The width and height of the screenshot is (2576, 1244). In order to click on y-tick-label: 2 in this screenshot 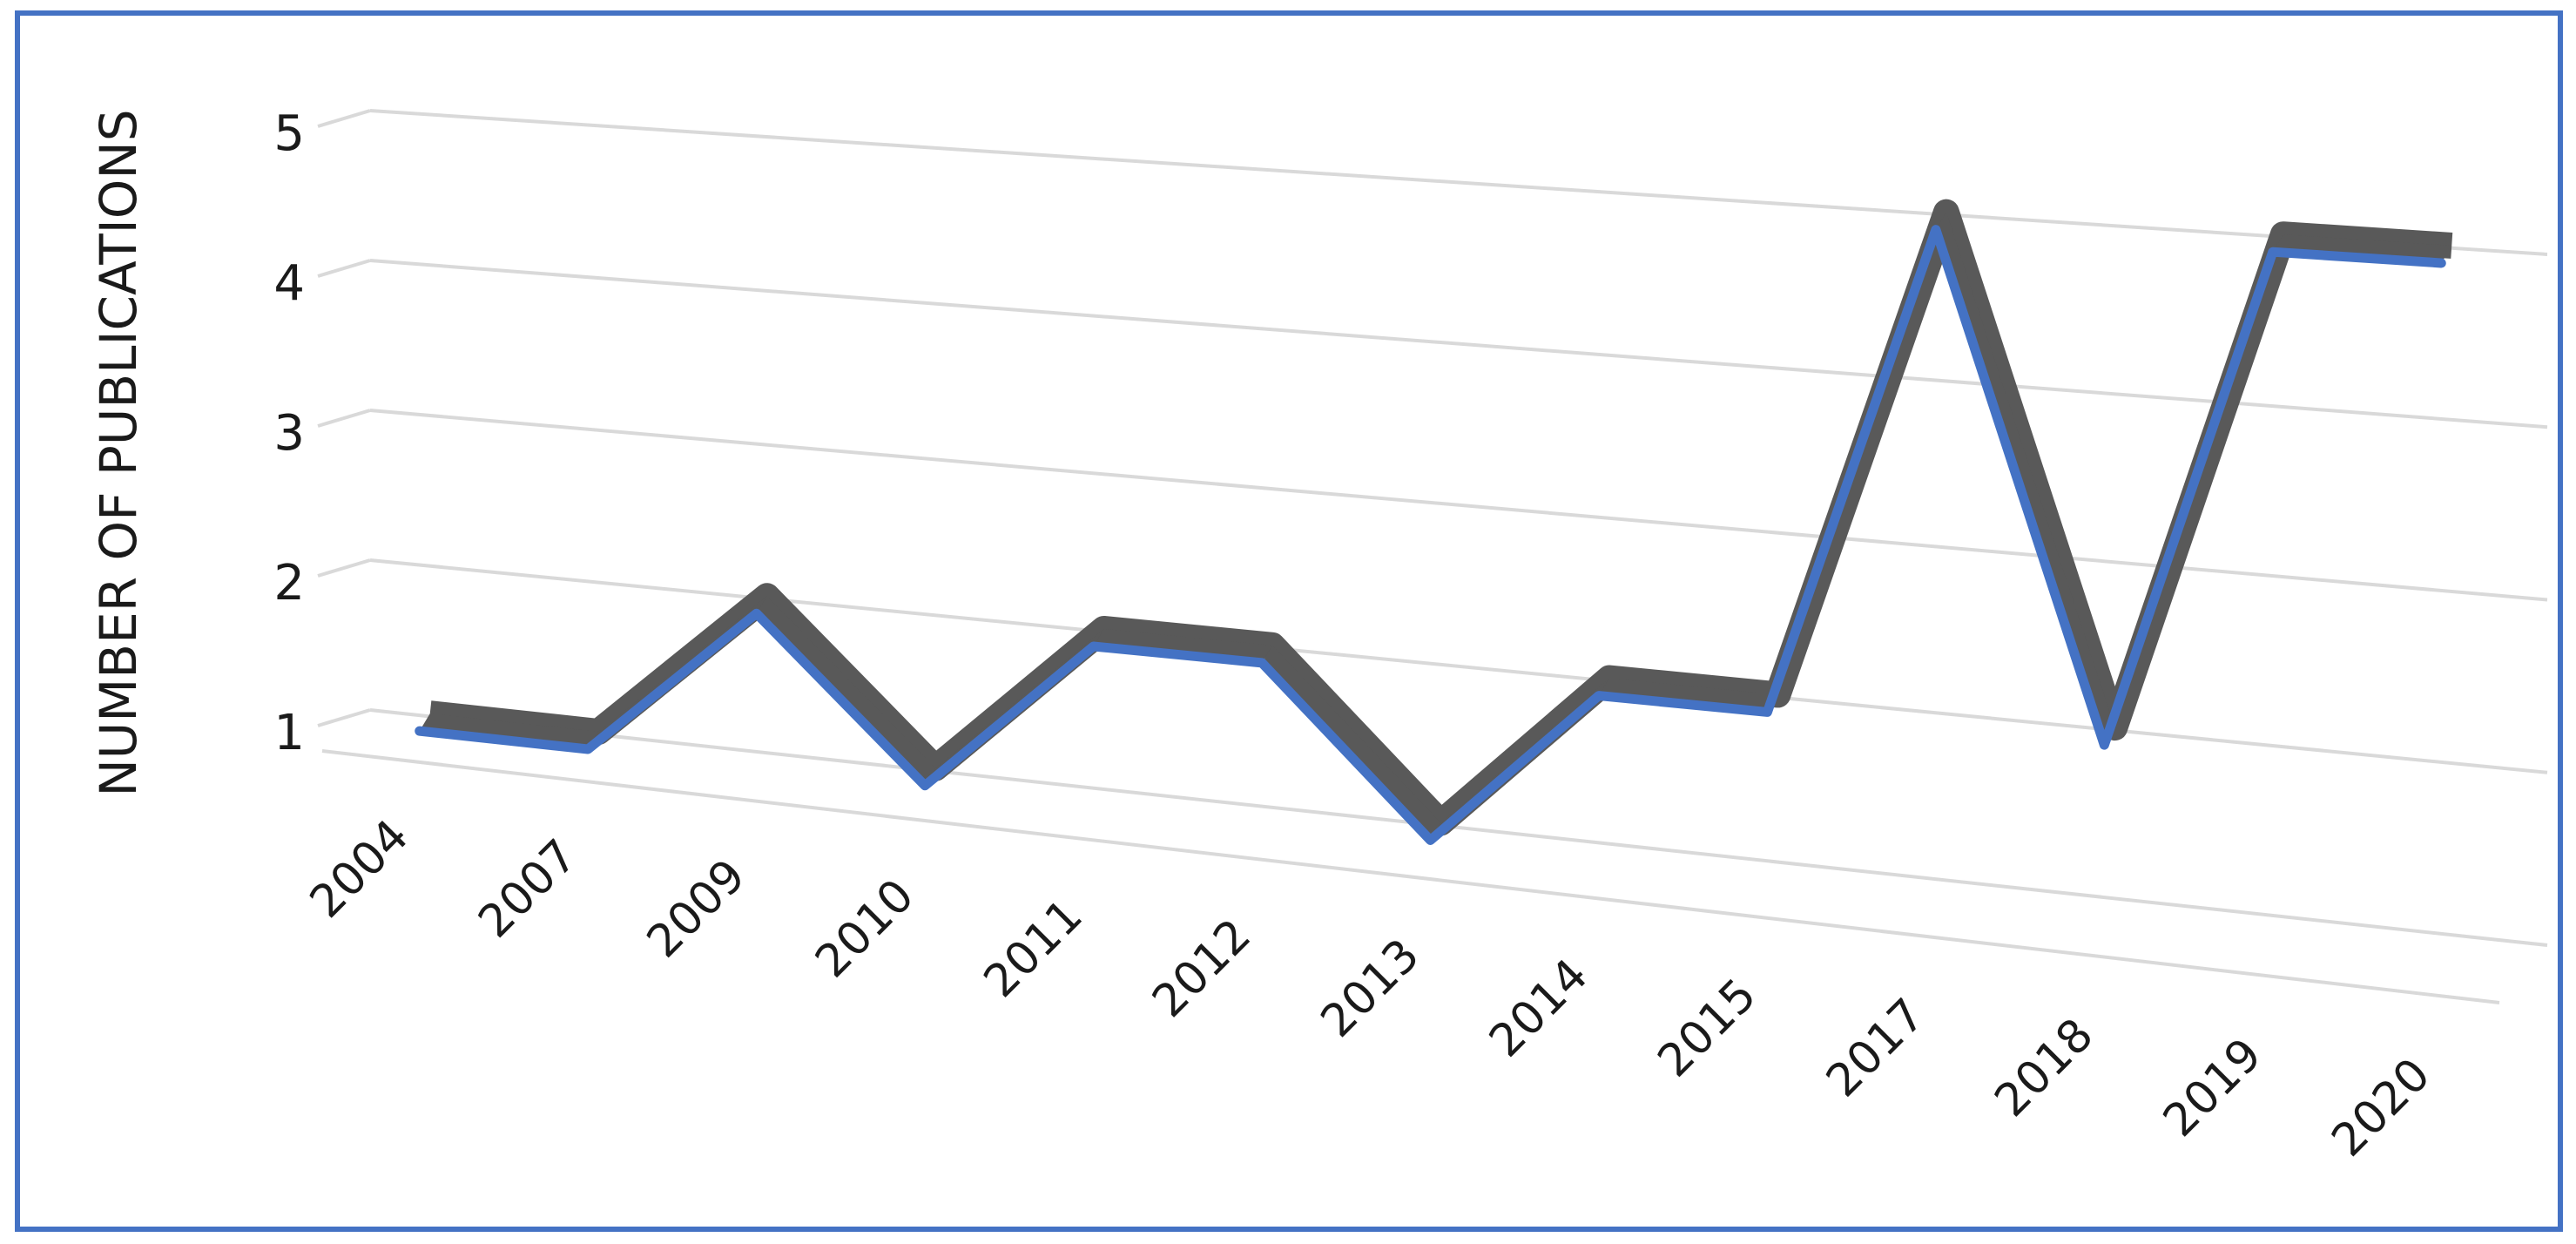, I will do `click(289, 583)`.